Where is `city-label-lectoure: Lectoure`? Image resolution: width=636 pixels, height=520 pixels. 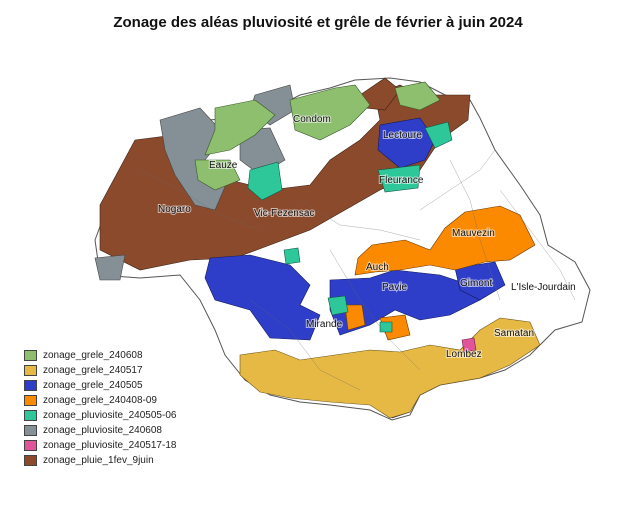 city-label-lectoure: Lectoure is located at coordinates (402, 135).